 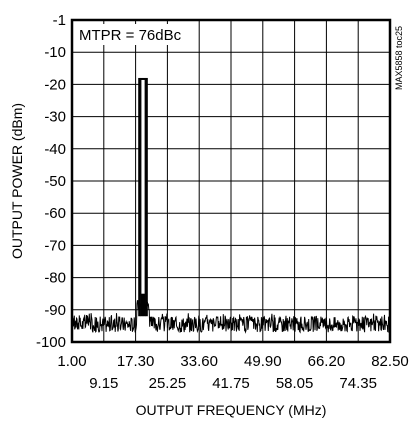 What do you see at coordinates (168, 383) in the screenshot?
I see `x-tick-label: 25.25` at bounding box center [168, 383].